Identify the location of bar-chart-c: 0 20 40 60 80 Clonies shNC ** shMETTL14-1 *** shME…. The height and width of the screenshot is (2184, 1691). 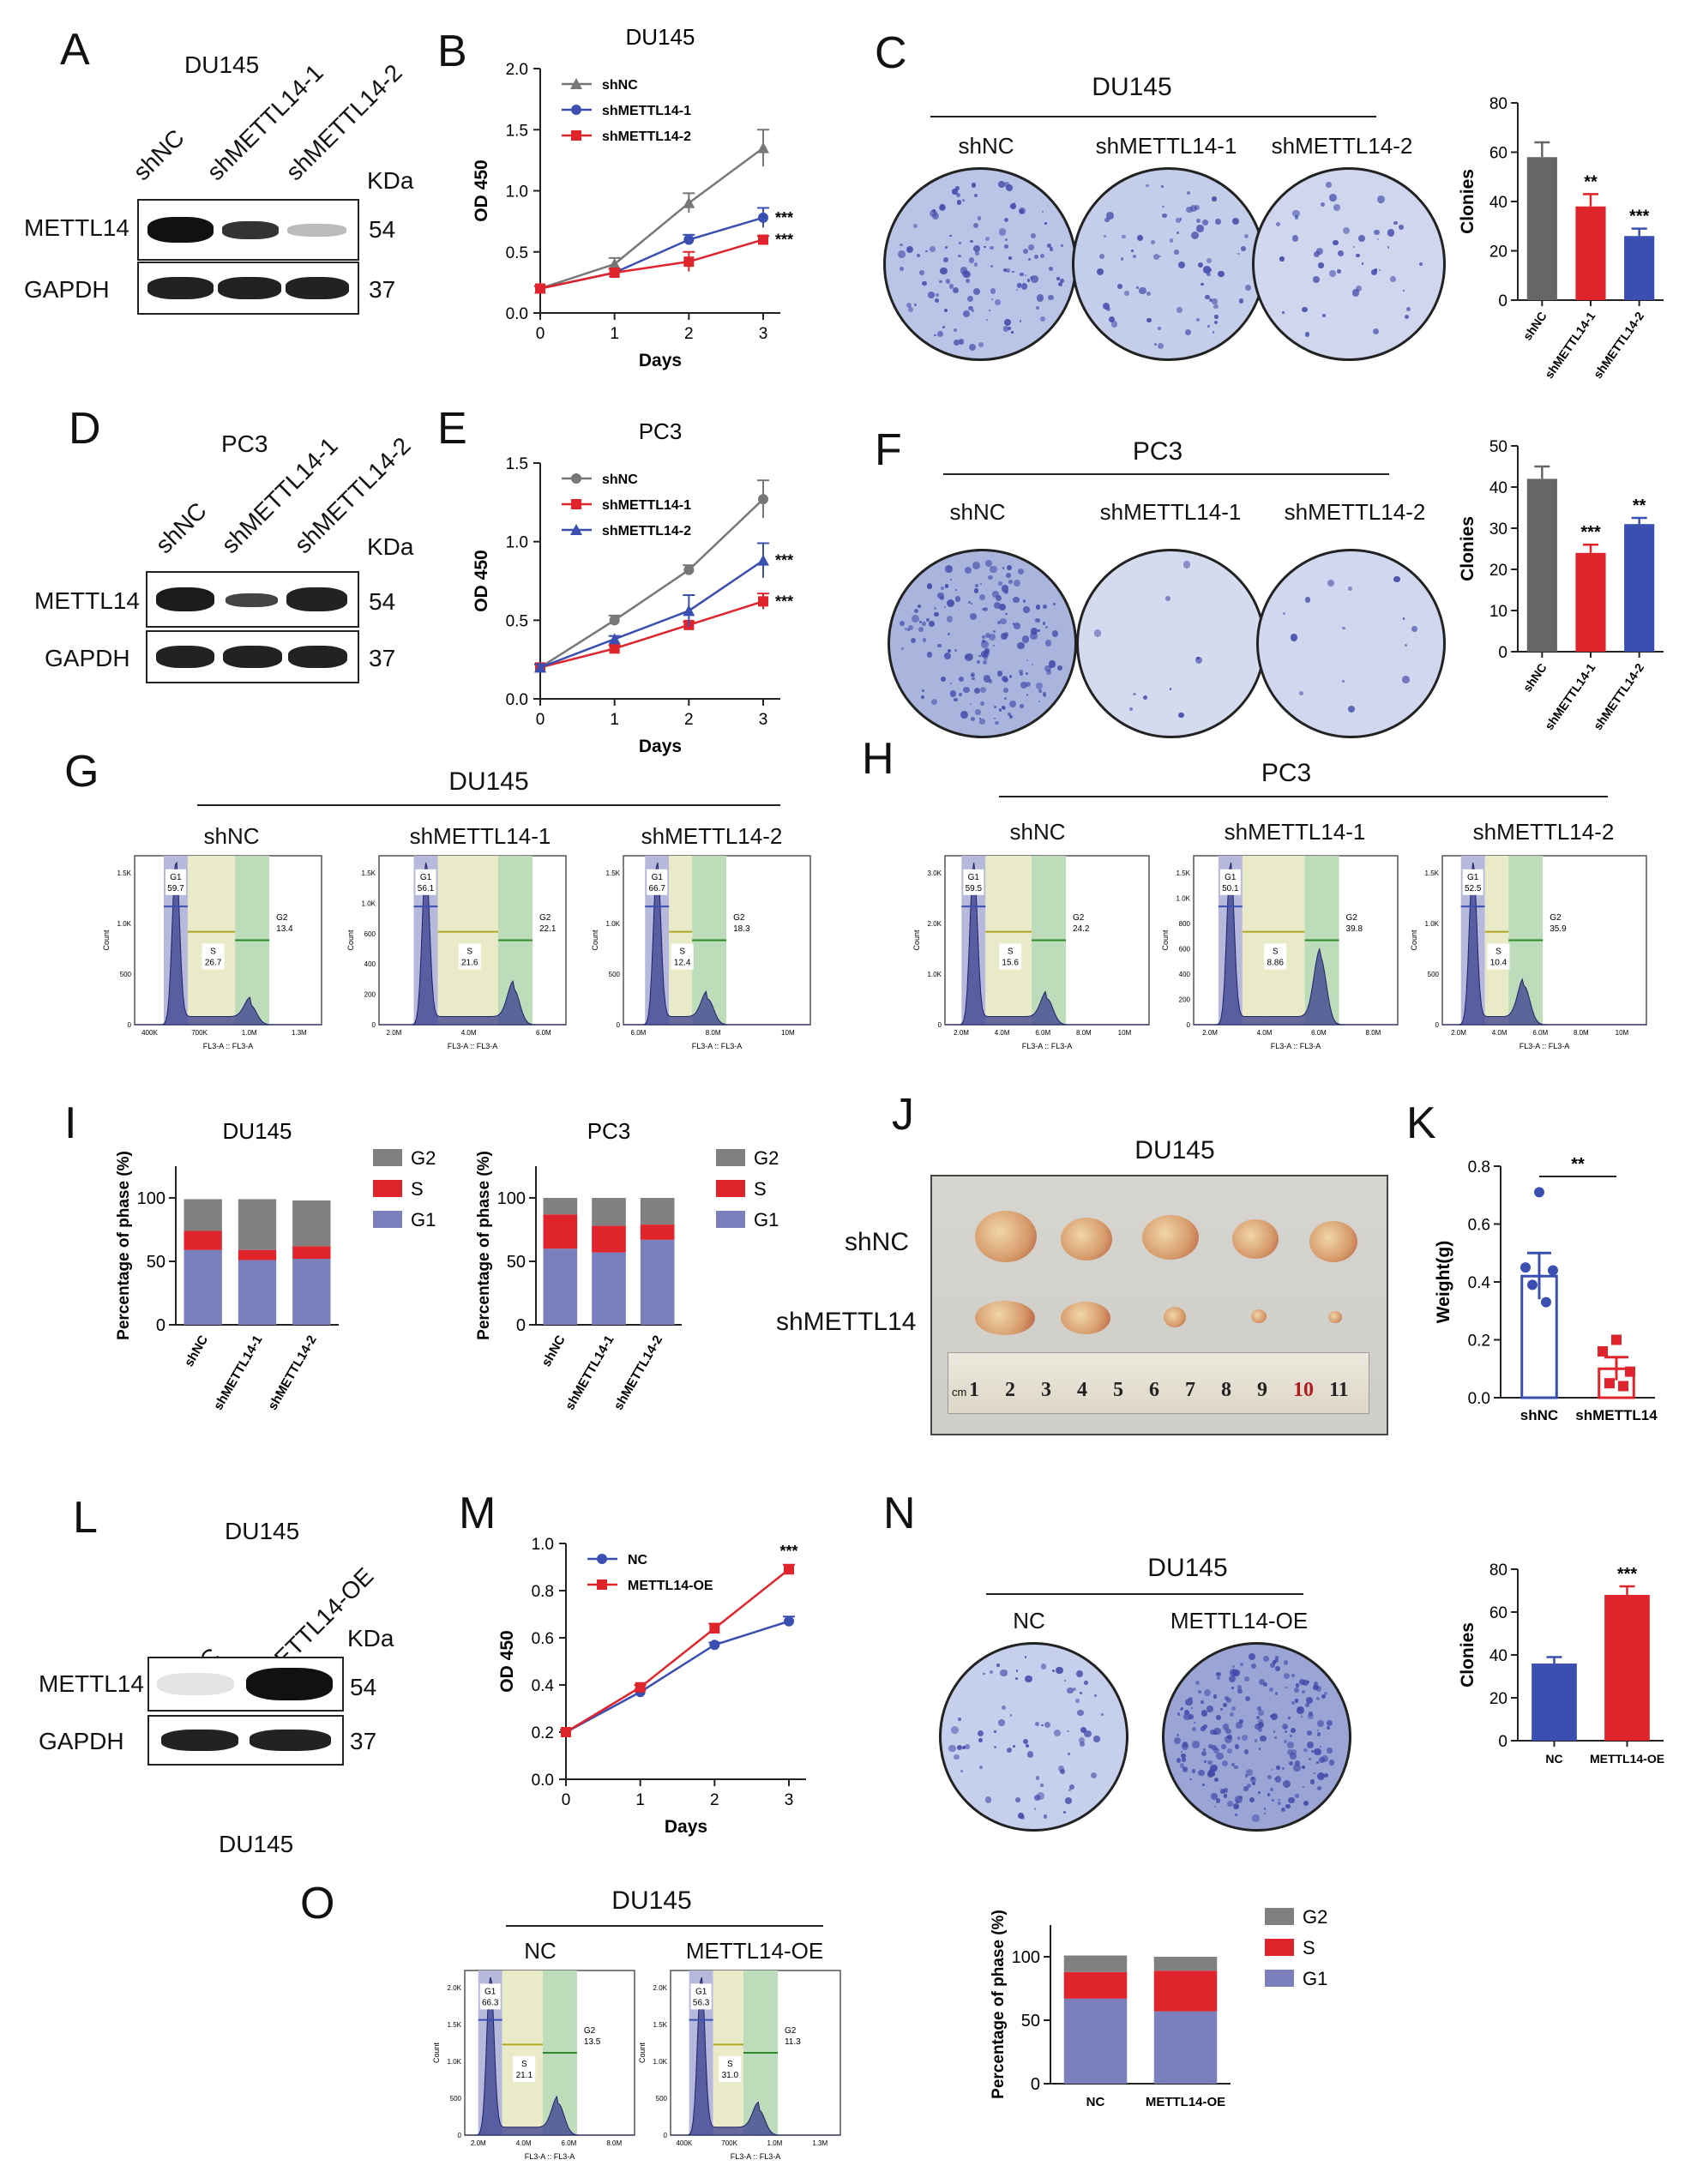
(1561, 238).